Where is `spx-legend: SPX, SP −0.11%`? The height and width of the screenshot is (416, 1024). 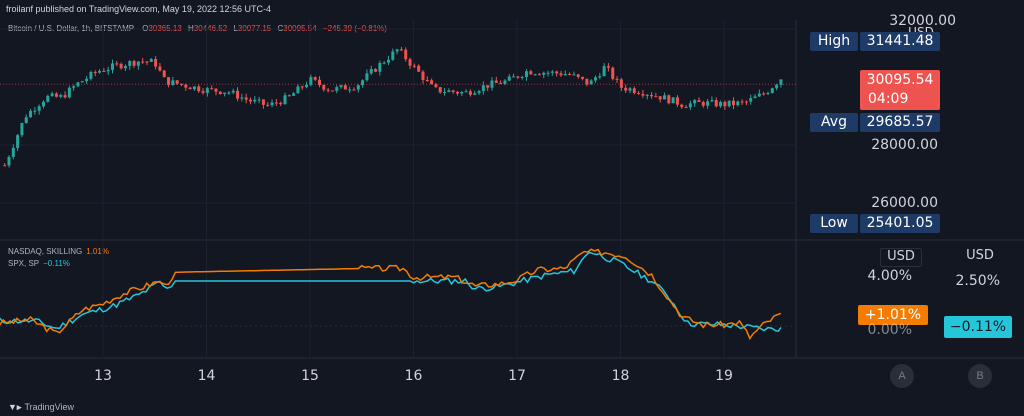 spx-legend: SPX, SP −0.11% is located at coordinates (39, 263).